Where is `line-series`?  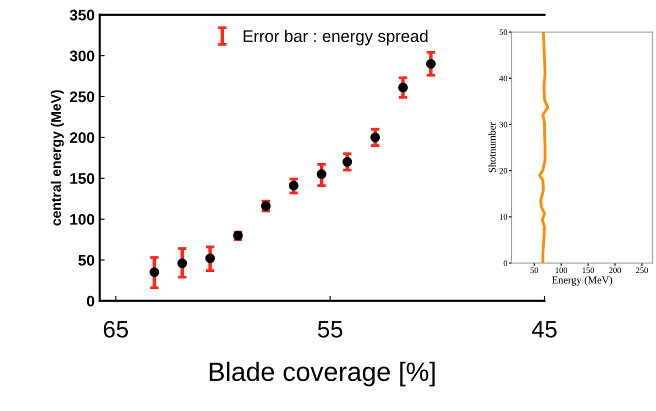
line-series is located at coordinates (544, 148).